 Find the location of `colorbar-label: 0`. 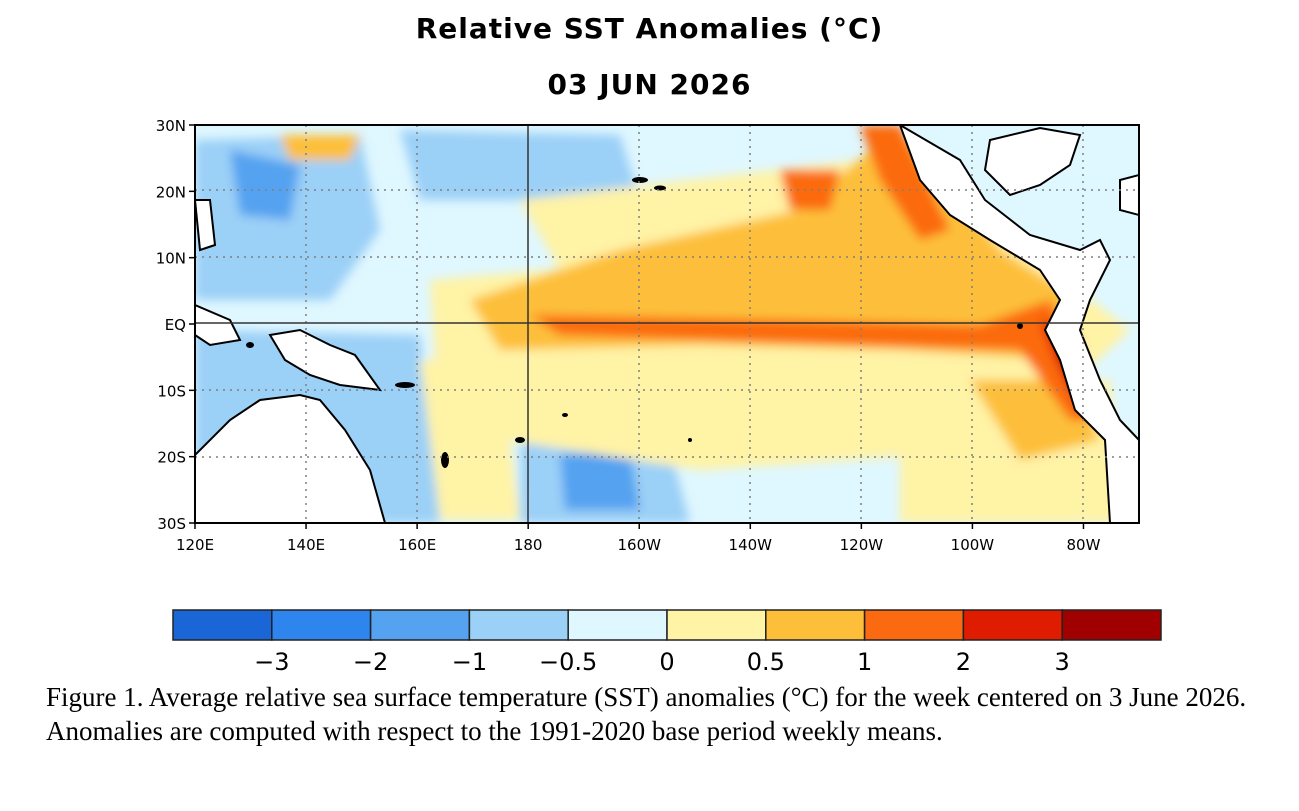

colorbar-label: 0 is located at coordinates (666, 662).